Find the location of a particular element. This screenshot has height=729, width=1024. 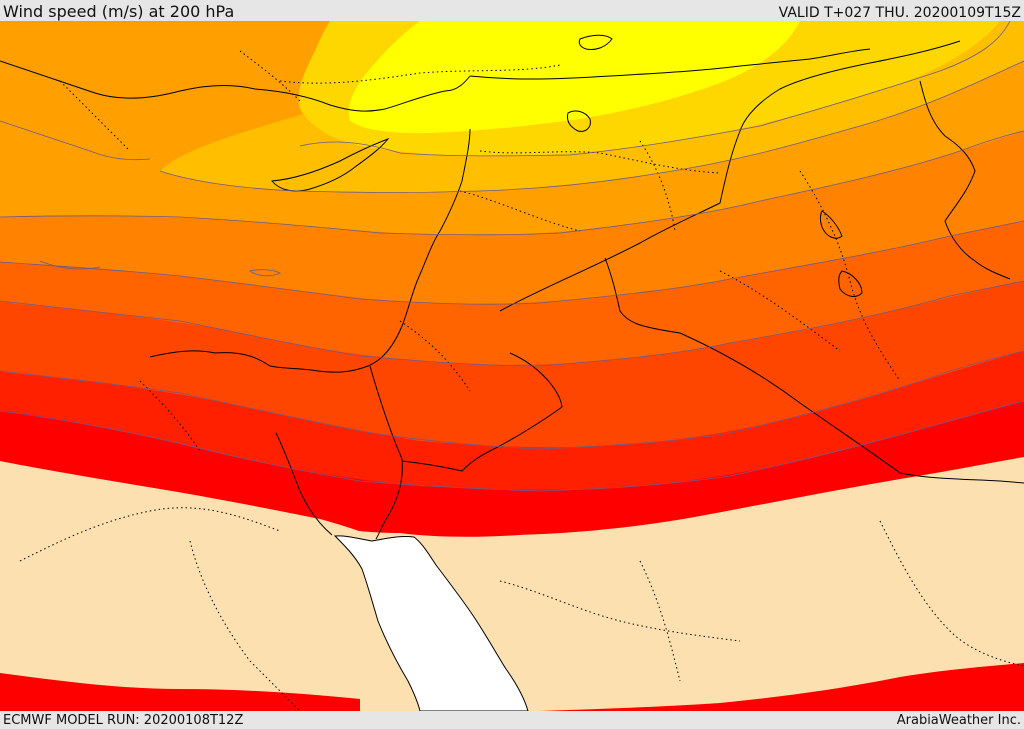

band-red-south is located at coordinates (180, 692).